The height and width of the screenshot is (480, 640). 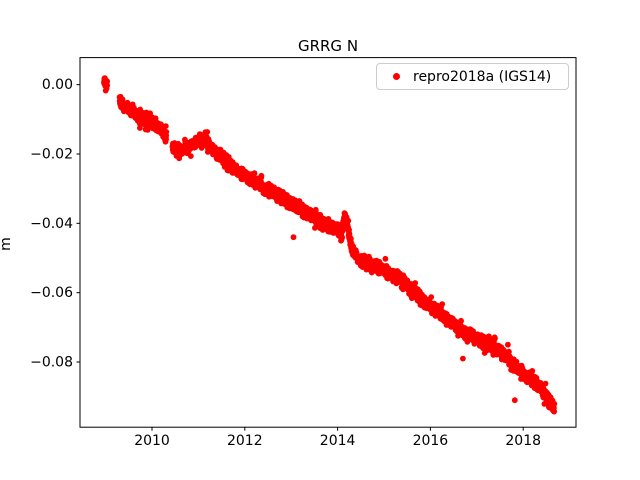 What do you see at coordinates (523, 441) in the screenshot?
I see `x-tick-label: 2018` at bounding box center [523, 441].